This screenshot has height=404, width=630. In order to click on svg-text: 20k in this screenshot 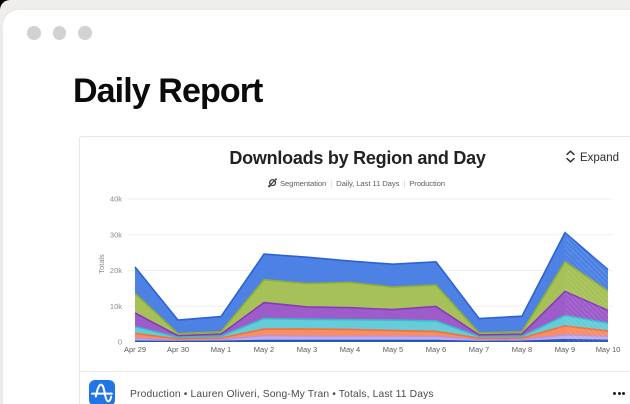, I will do `click(116, 270)`.